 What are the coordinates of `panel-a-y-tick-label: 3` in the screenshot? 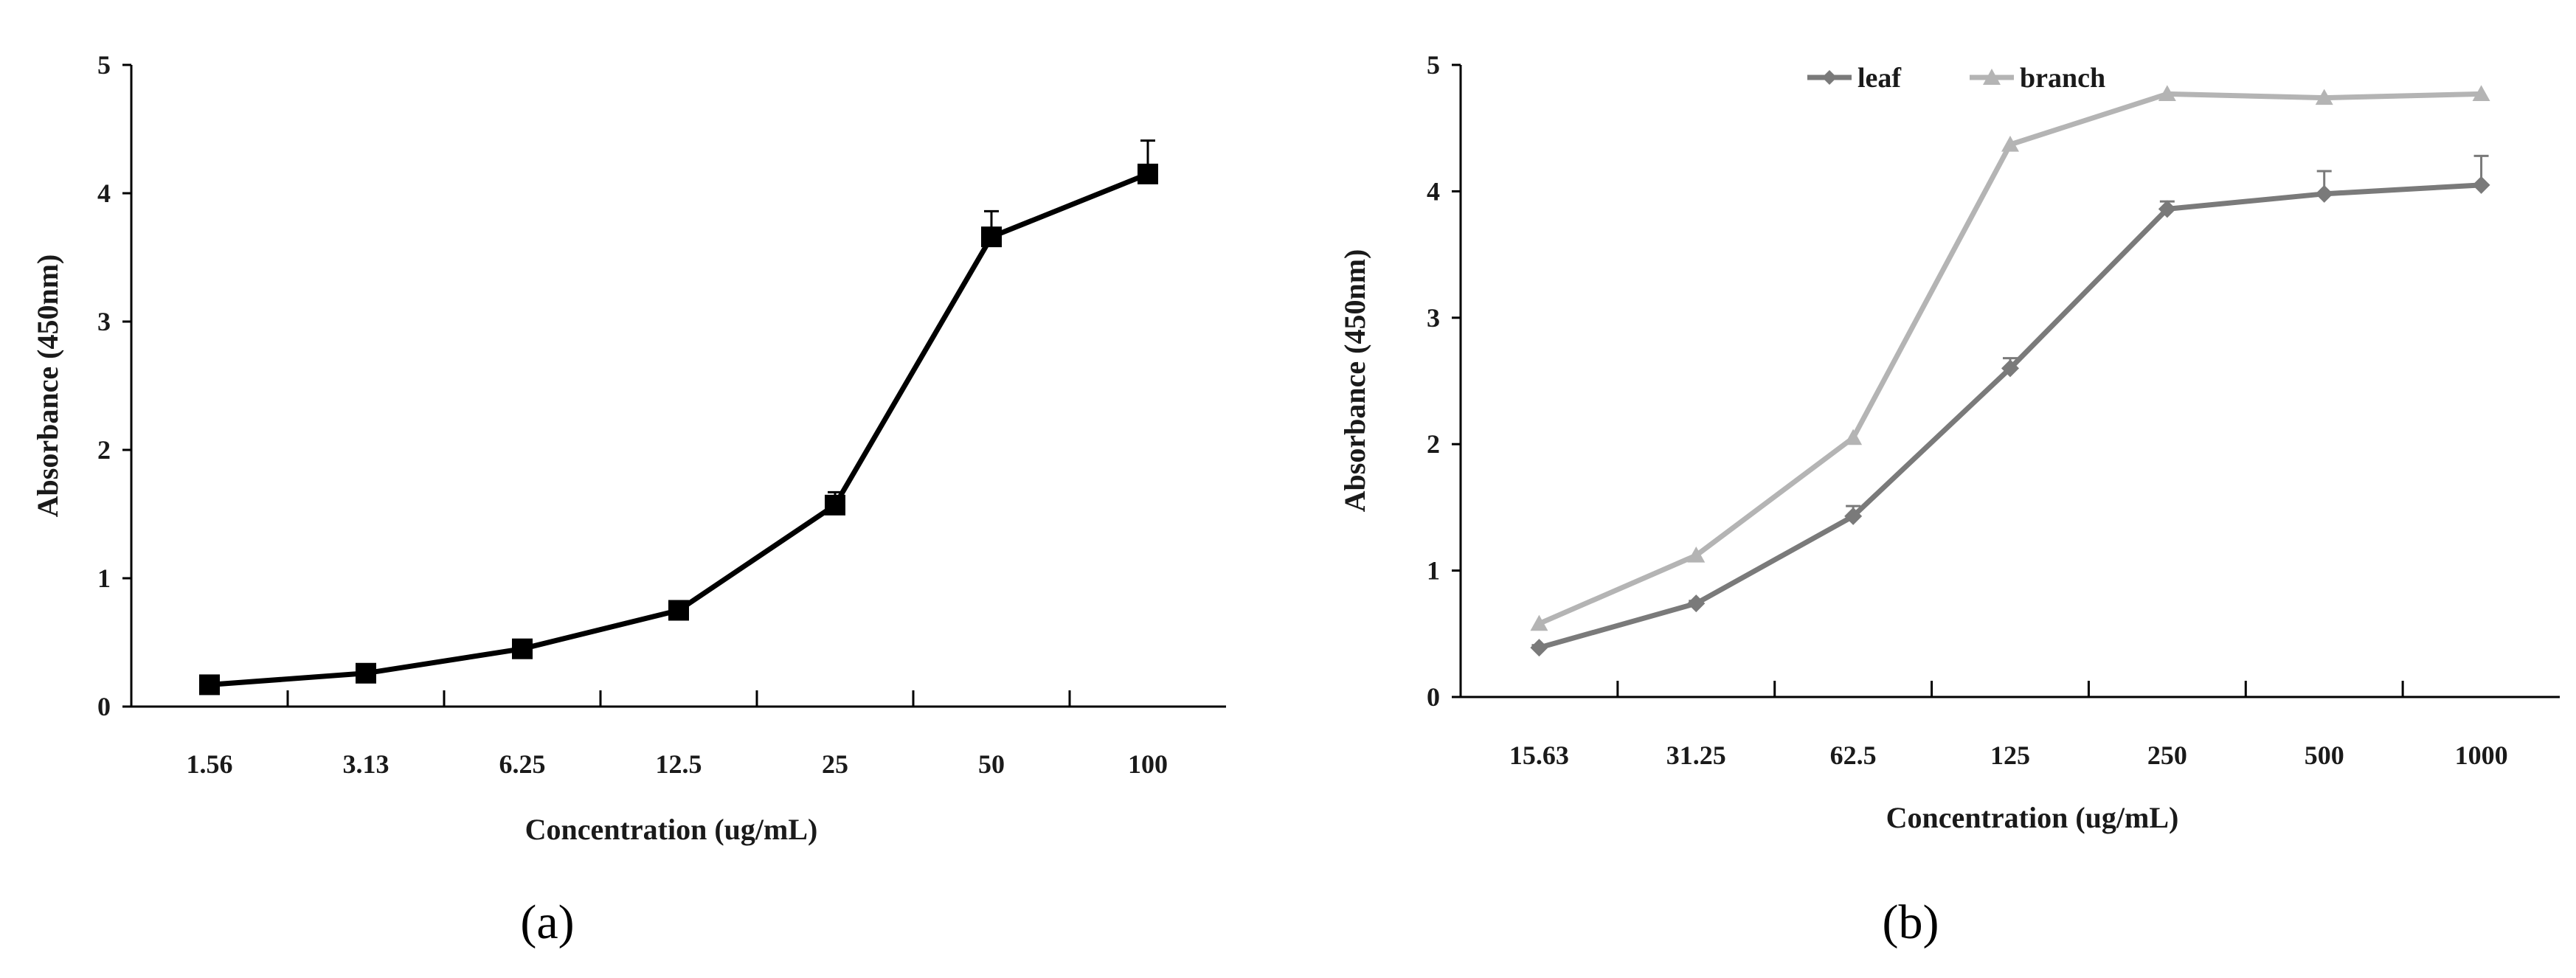 It's located at (104, 321).